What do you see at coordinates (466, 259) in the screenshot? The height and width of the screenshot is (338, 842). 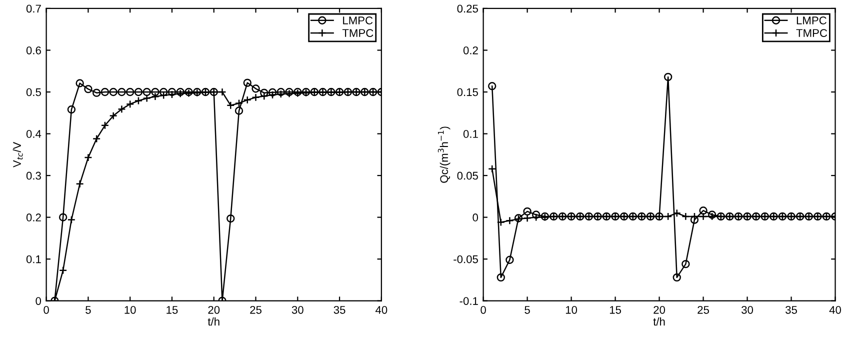 I see `y-tick-label: -0.05` at bounding box center [466, 259].